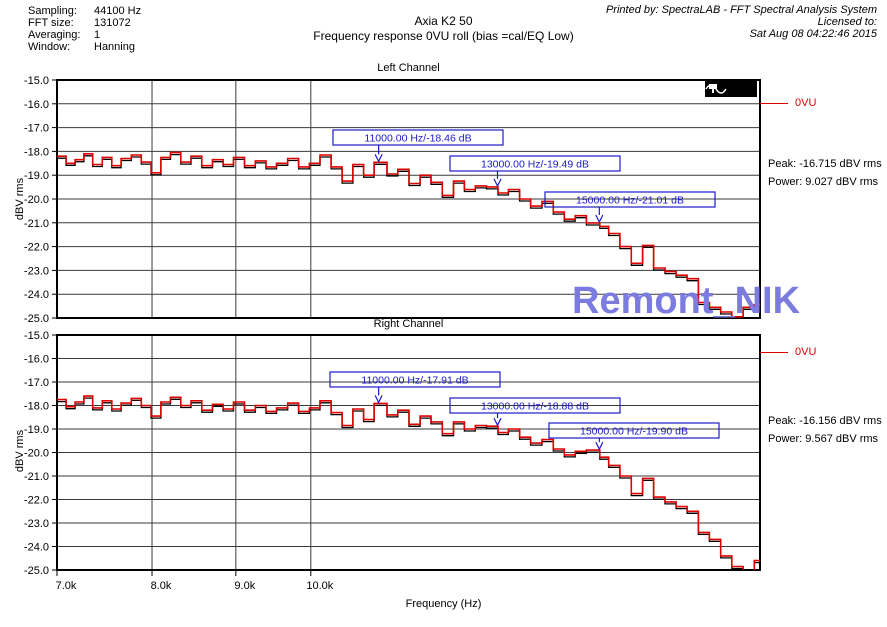 The image size is (887, 627). What do you see at coordinates (84, 35) in the screenshot?
I see `setting-row-averaging: Averaging: 1` at bounding box center [84, 35].